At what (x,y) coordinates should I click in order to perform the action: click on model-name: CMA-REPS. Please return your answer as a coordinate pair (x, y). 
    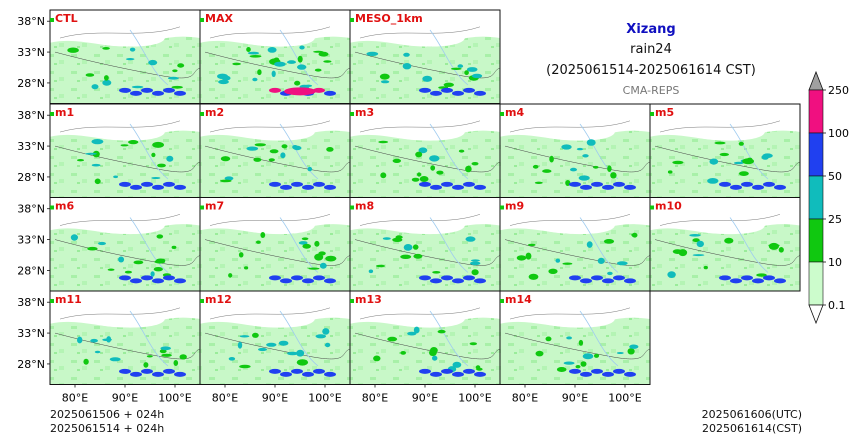
    Looking at the image, I should click on (651, 90).